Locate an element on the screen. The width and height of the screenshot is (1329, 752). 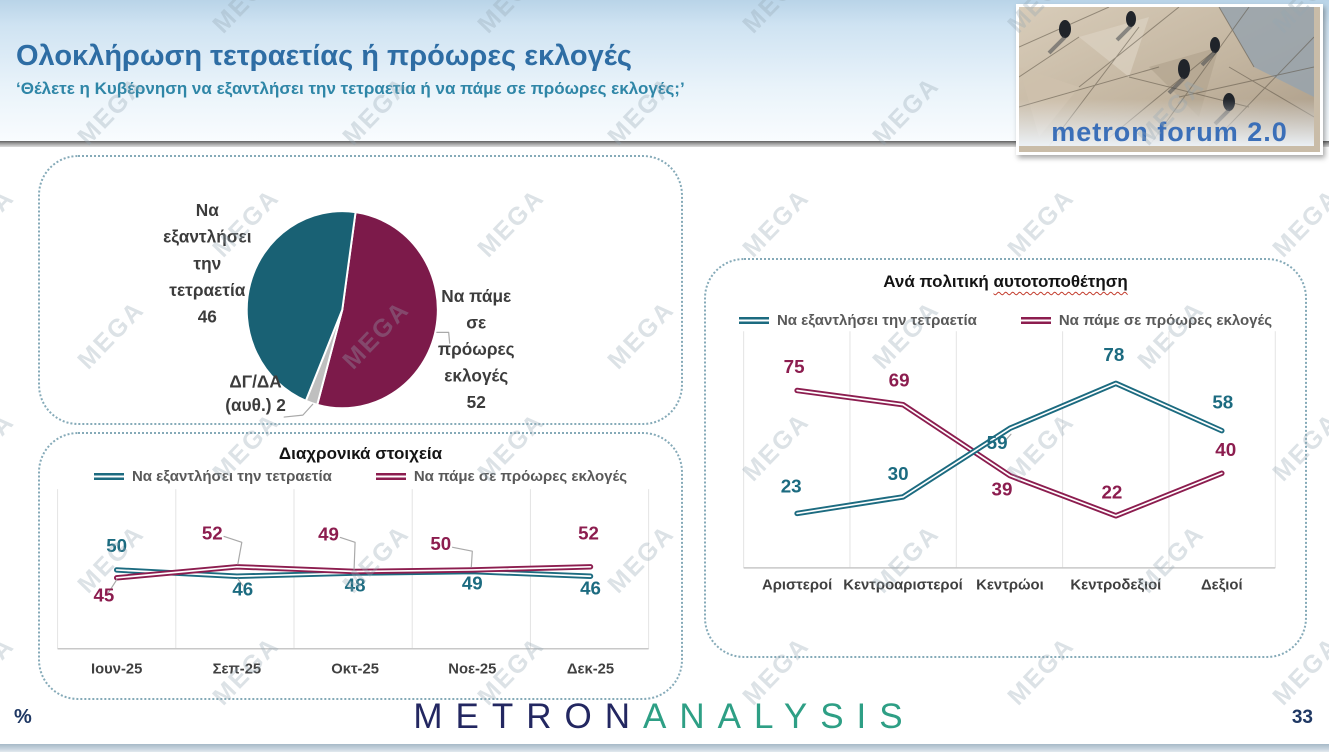
data-label: 58 is located at coordinates (1222, 402).